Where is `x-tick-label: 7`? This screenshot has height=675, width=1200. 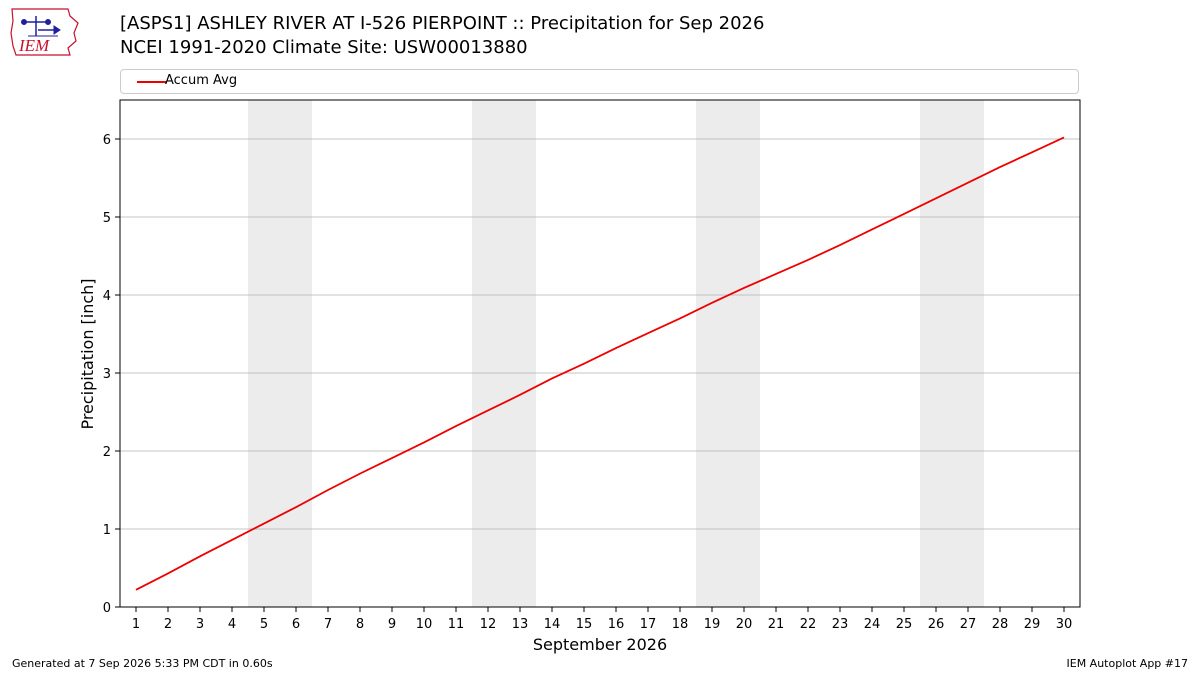 x-tick-label: 7 is located at coordinates (328, 624).